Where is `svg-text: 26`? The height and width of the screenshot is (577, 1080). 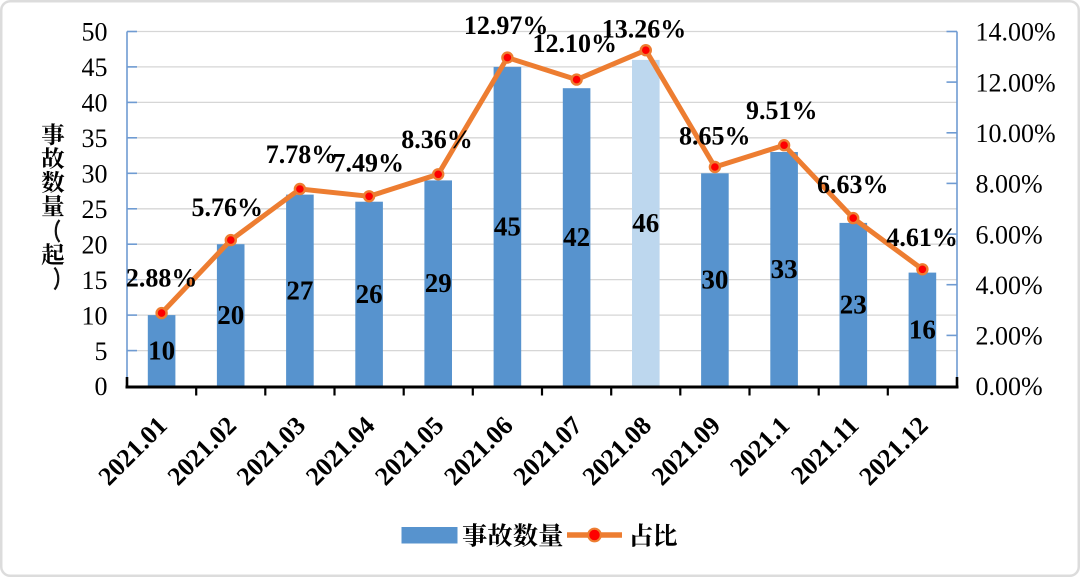
svg-text: 26 is located at coordinates (369, 294).